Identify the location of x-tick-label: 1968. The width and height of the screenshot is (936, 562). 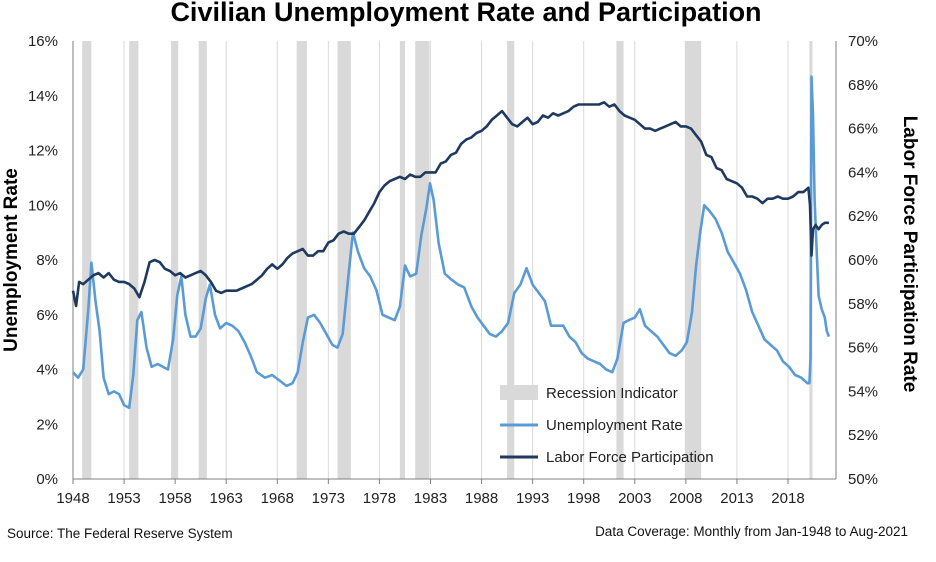
(277, 498).